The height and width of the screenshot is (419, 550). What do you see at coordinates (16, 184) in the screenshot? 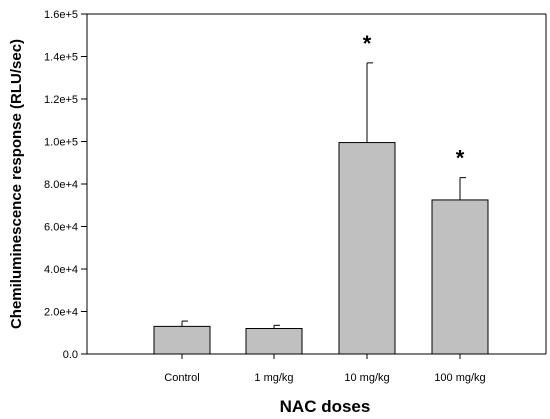
I see `y-axis-title: Chemiluminescence response (RLU/sec)` at bounding box center [16, 184].